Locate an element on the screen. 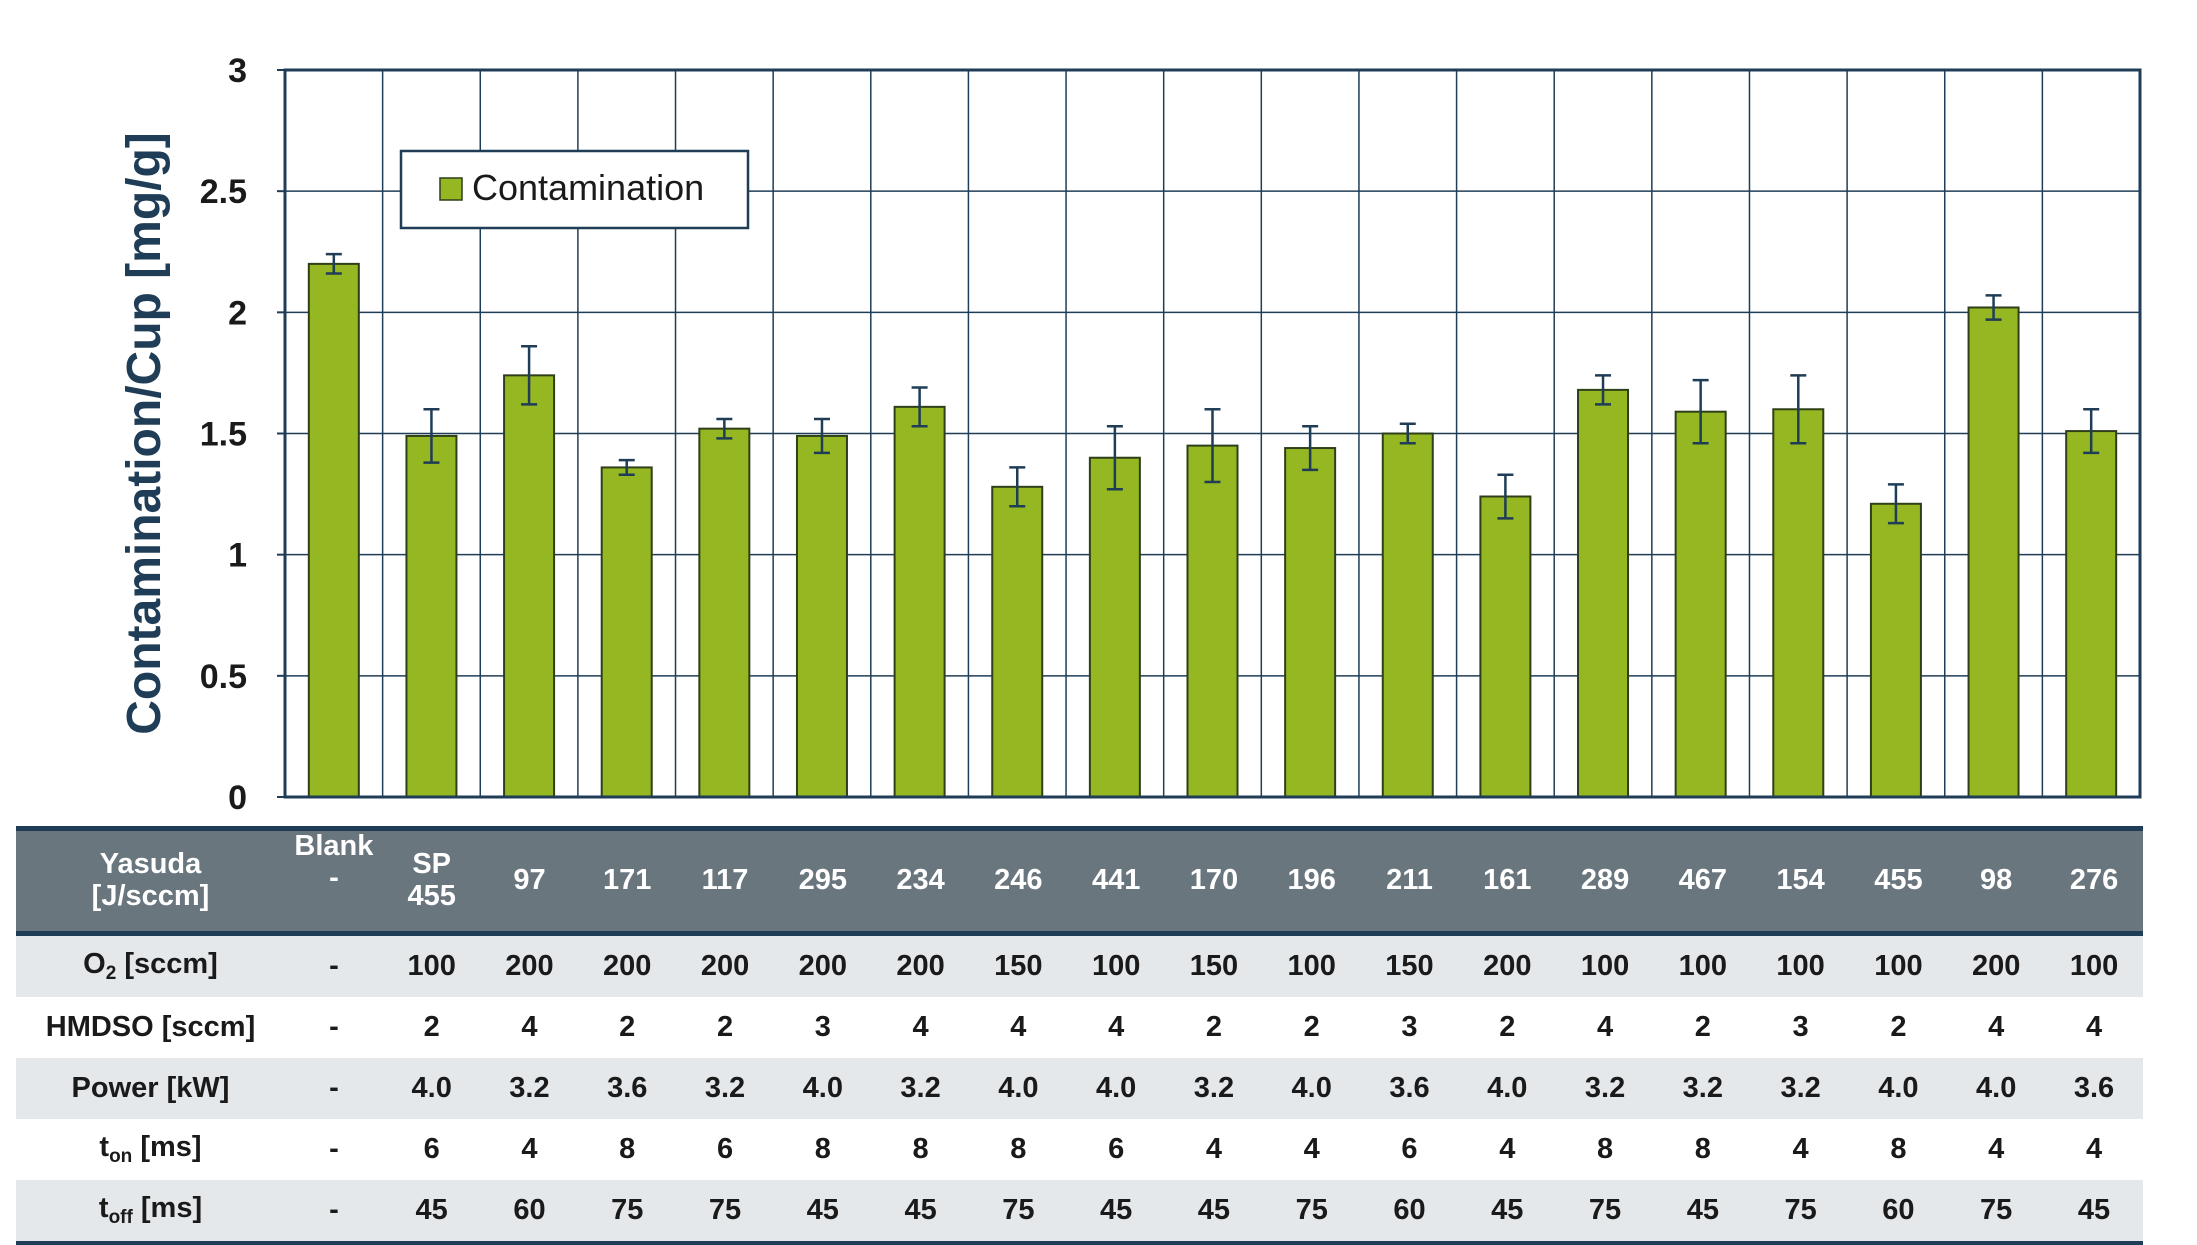 The image size is (2197, 1245). table-cell: SP 455 is located at coordinates (431, 881).